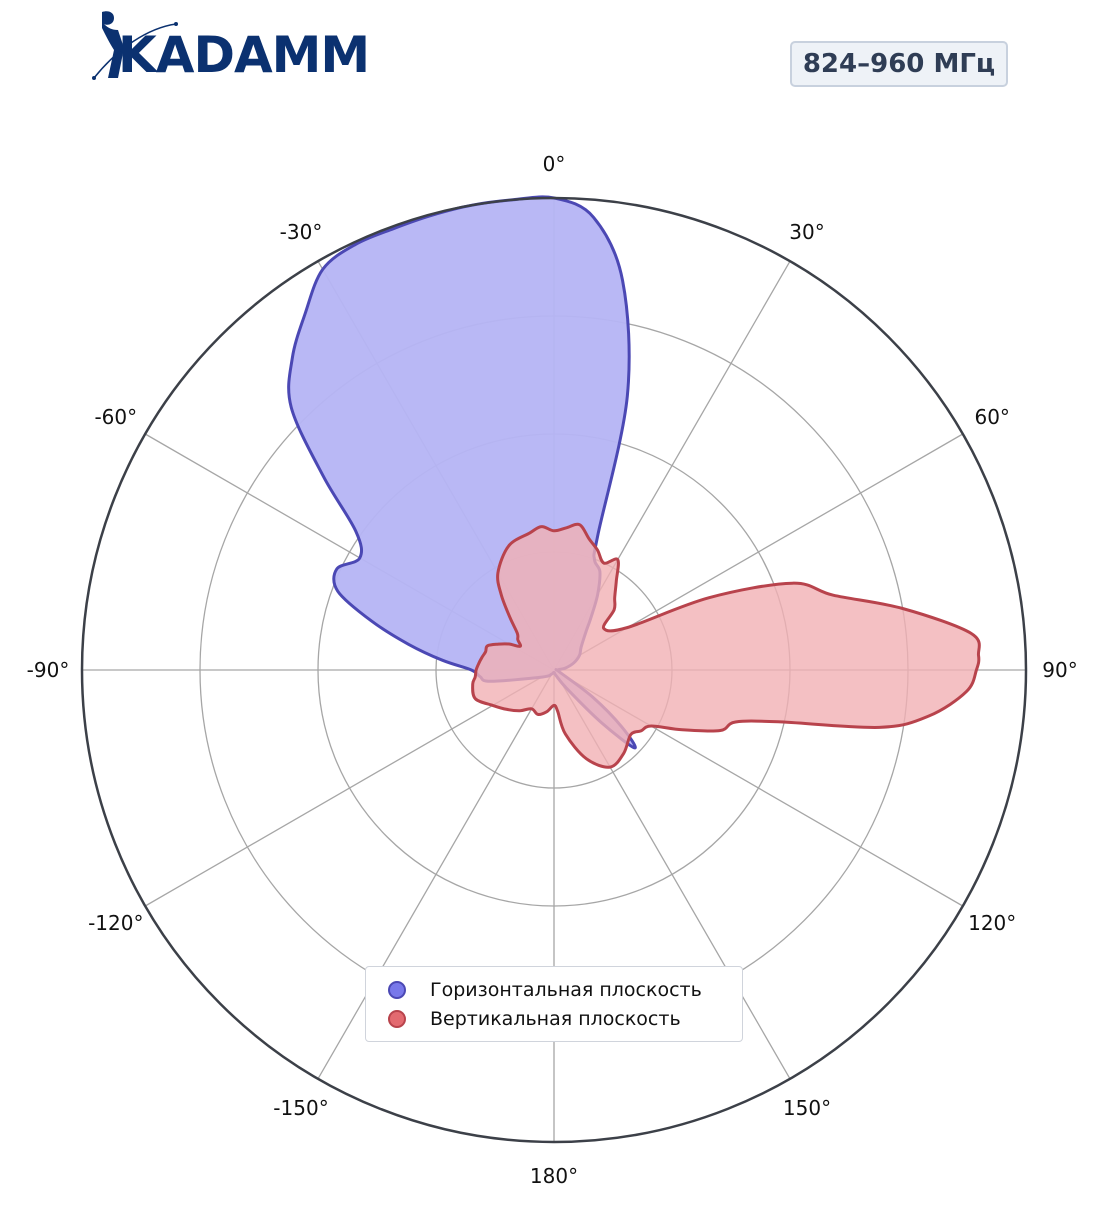  What do you see at coordinates (991, 417) in the screenshot?
I see `angle-tick-label-60: 60°` at bounding box center [991, 417].